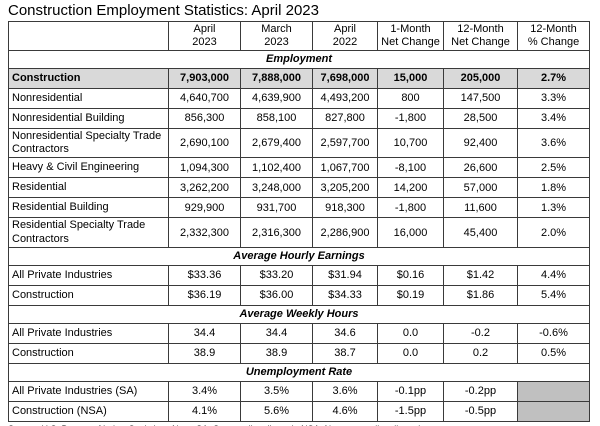 The width and height of the screenshot is (600, 426). Describe the element at coordinates (480, 275) in the screenshot. I see `cell-value: $1.42` at that location.